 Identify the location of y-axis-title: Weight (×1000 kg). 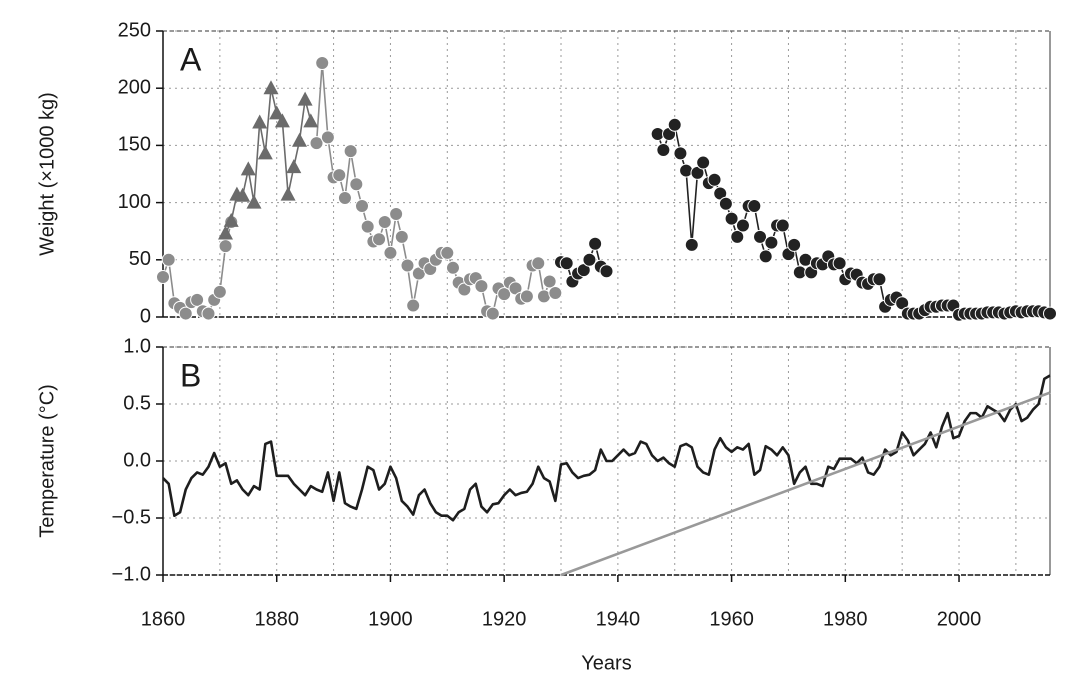
(47, 174).